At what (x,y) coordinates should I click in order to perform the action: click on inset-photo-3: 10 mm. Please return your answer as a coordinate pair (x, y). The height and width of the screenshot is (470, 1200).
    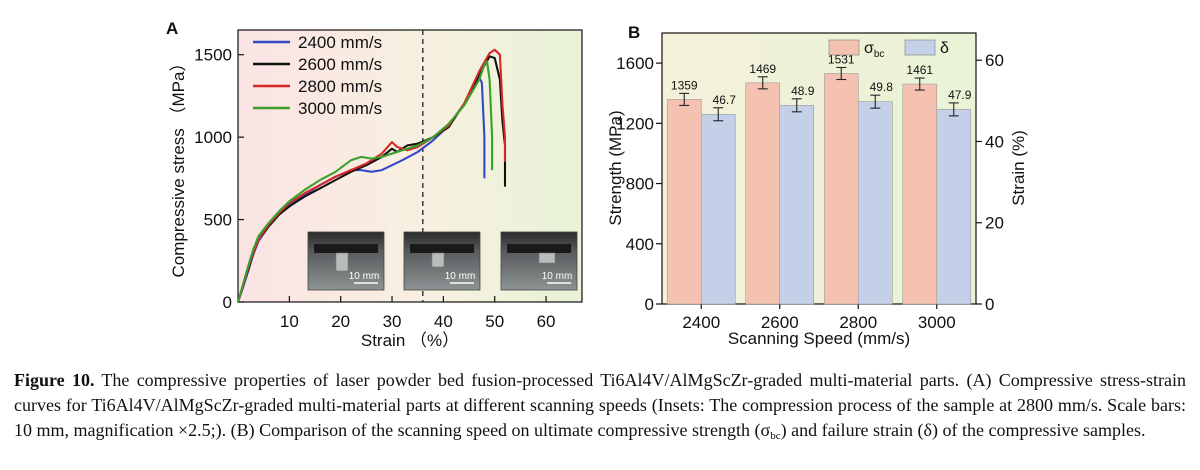
    Looking at the image, I should click on (539, 261).